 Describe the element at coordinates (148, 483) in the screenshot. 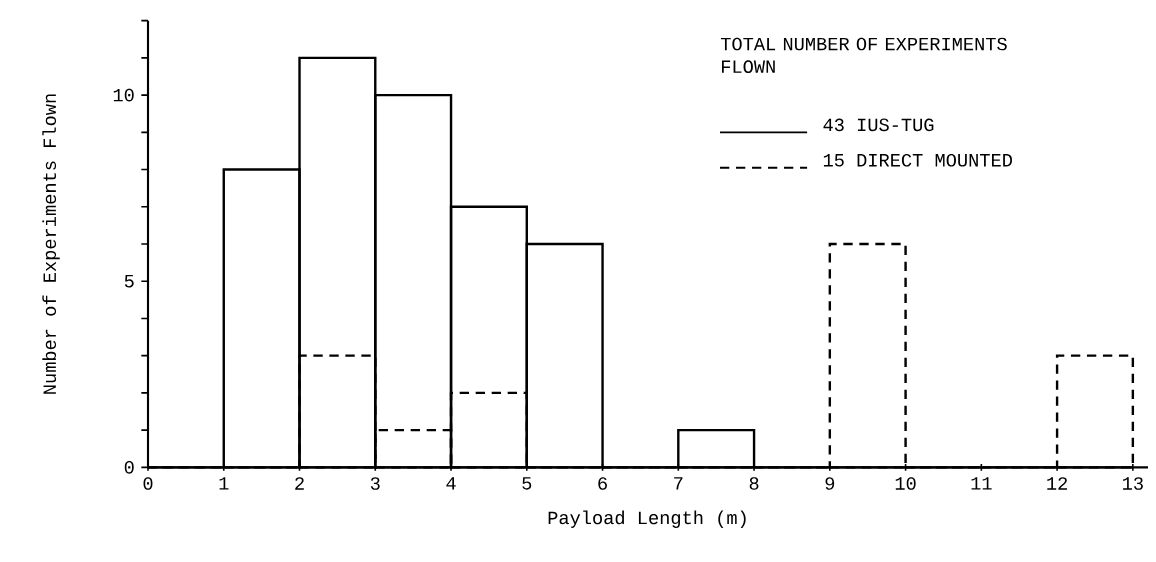

I see `x-tick-label: 0` at that location.